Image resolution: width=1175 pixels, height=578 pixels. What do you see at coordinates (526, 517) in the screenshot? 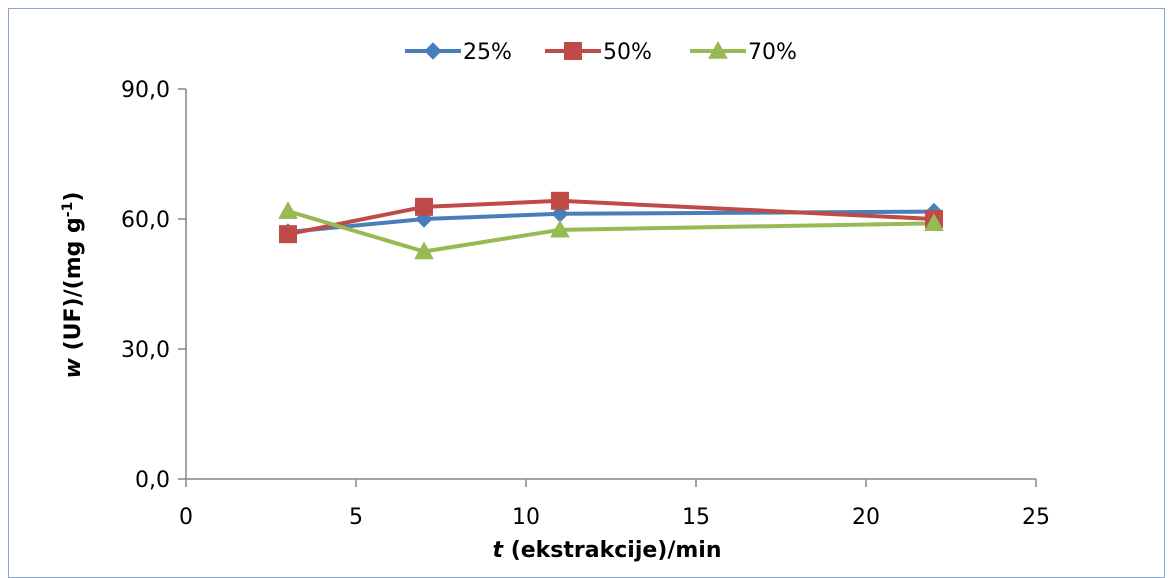
I see `x-tick-label: 10` at bounding box center [526, 517].